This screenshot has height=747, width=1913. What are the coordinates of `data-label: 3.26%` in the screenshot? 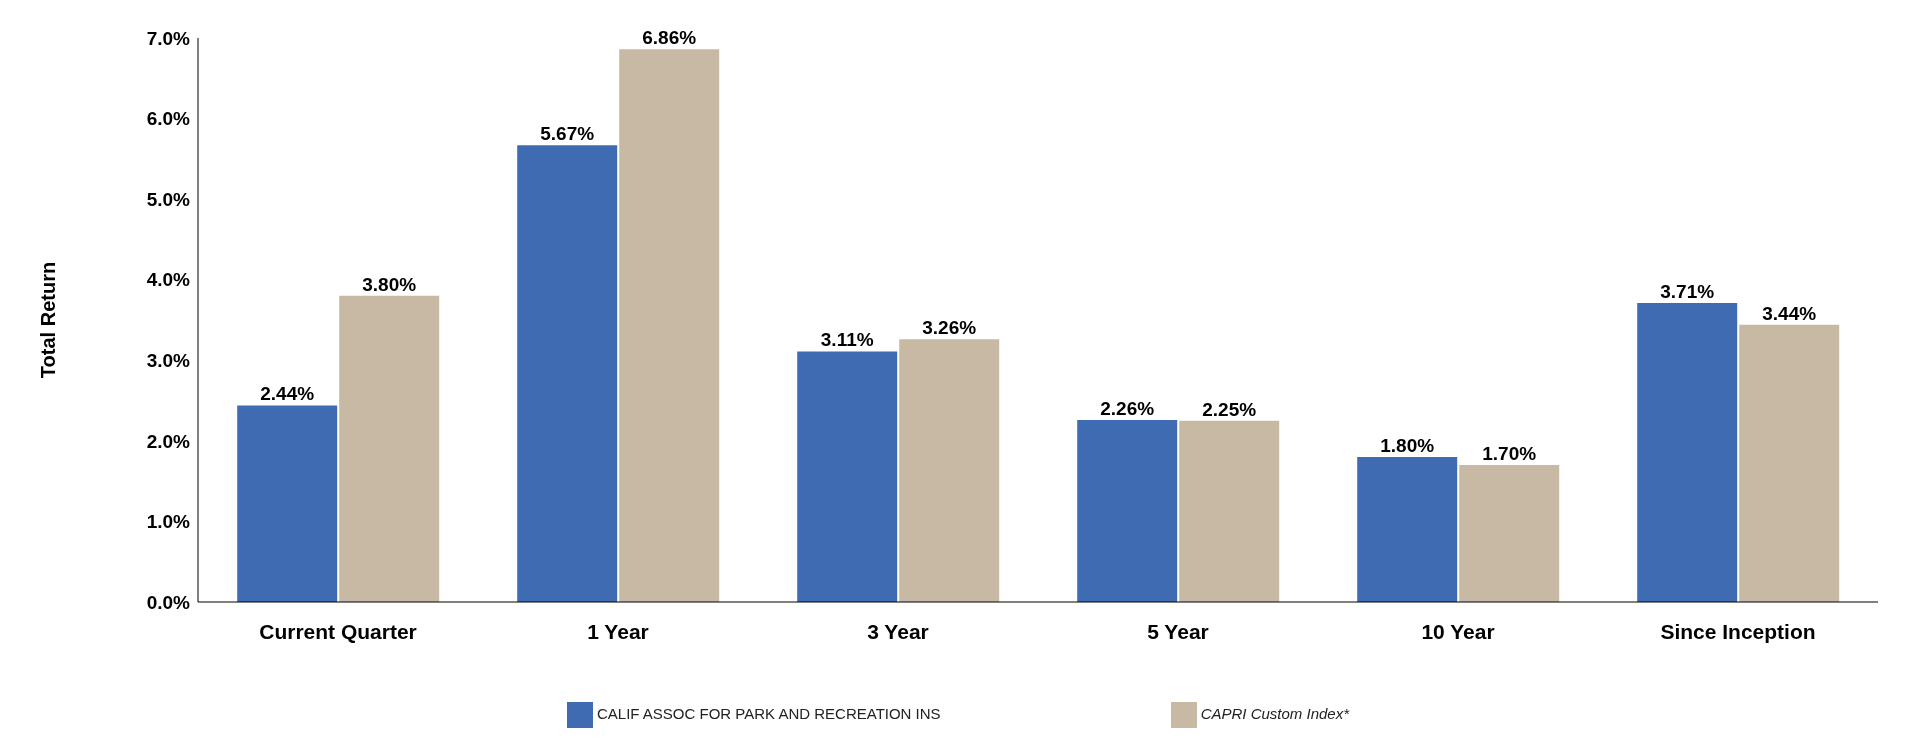 It's located at (949, 328).